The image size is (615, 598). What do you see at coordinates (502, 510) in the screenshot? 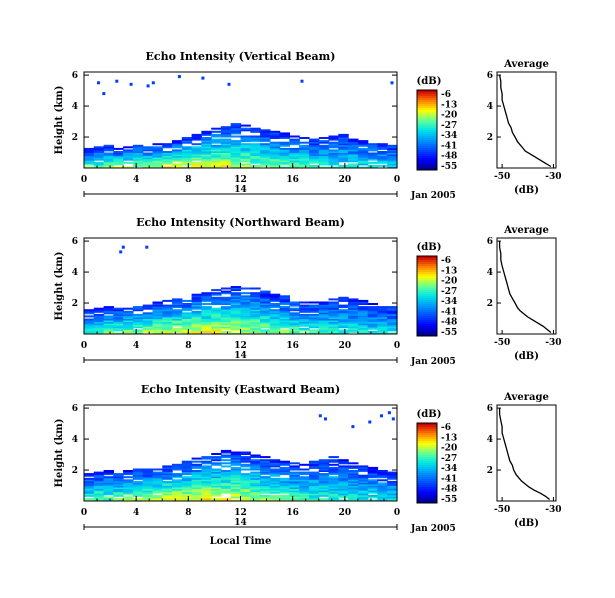
I see `profile-x-tick-label: -50` at bounding box center [502, 510].